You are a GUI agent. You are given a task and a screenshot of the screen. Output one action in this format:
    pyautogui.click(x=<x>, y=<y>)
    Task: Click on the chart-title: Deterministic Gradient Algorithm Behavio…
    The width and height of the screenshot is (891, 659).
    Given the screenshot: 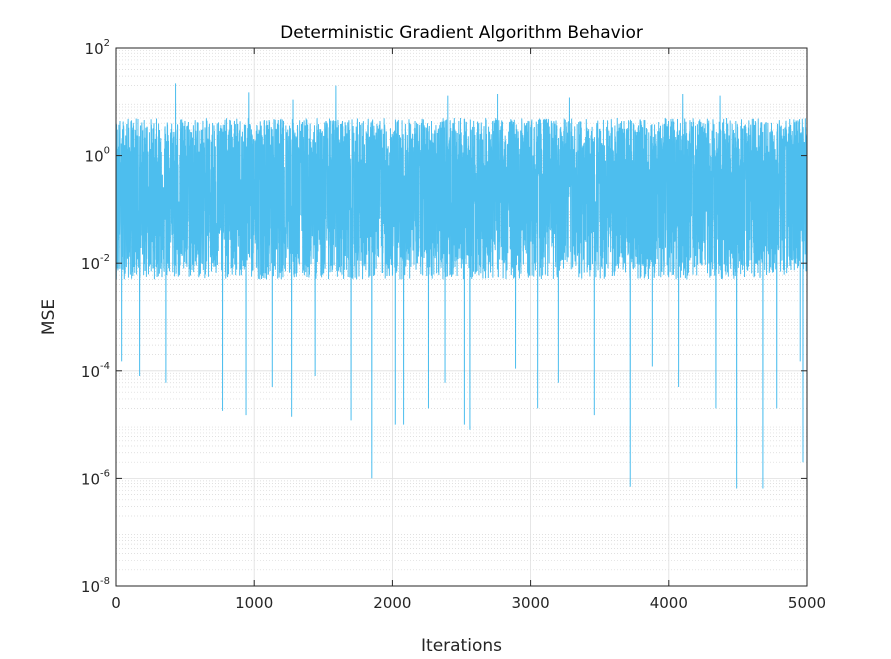 What is the action you would take?
    pyautogui.click(x=461, y=33)
    